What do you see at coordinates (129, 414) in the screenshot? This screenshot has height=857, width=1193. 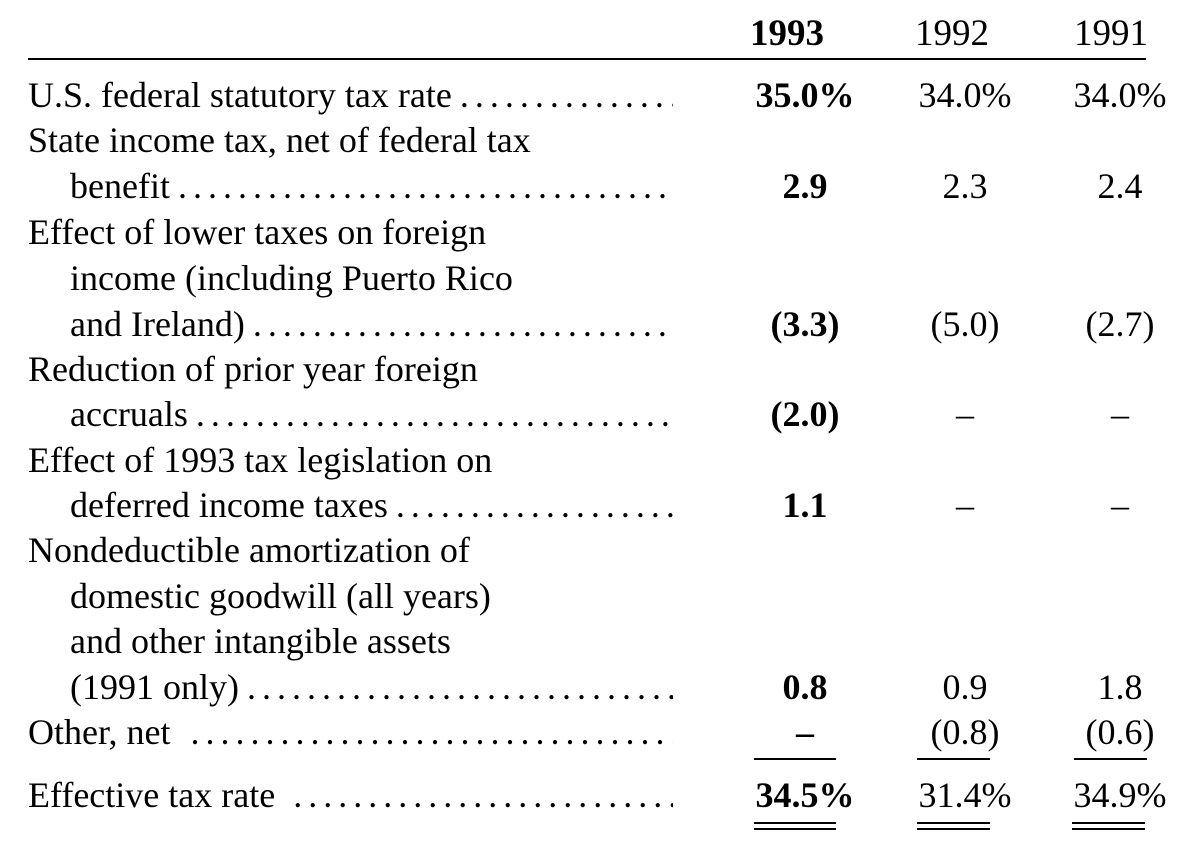 I see `label-line: accruals` at bounding box center [129, 414].